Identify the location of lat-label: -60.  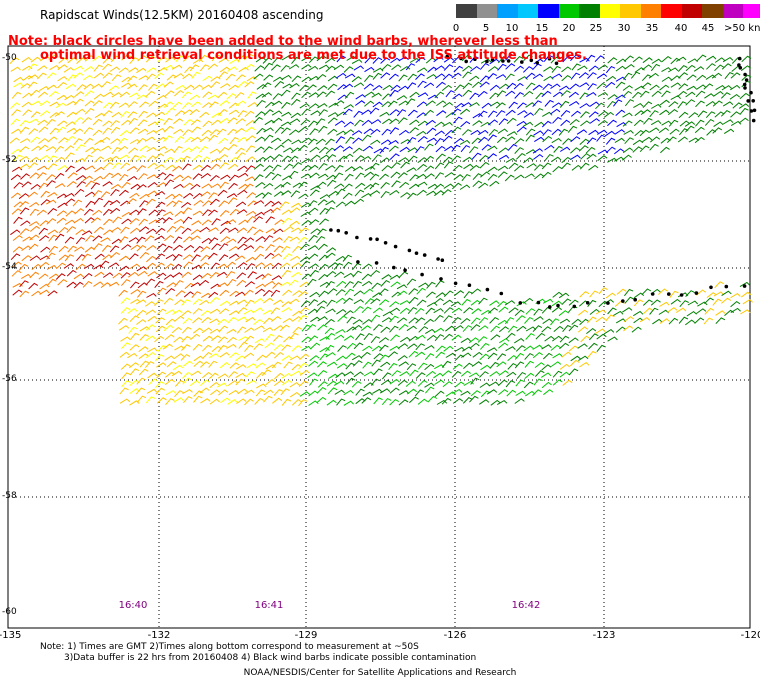
(9, 612).